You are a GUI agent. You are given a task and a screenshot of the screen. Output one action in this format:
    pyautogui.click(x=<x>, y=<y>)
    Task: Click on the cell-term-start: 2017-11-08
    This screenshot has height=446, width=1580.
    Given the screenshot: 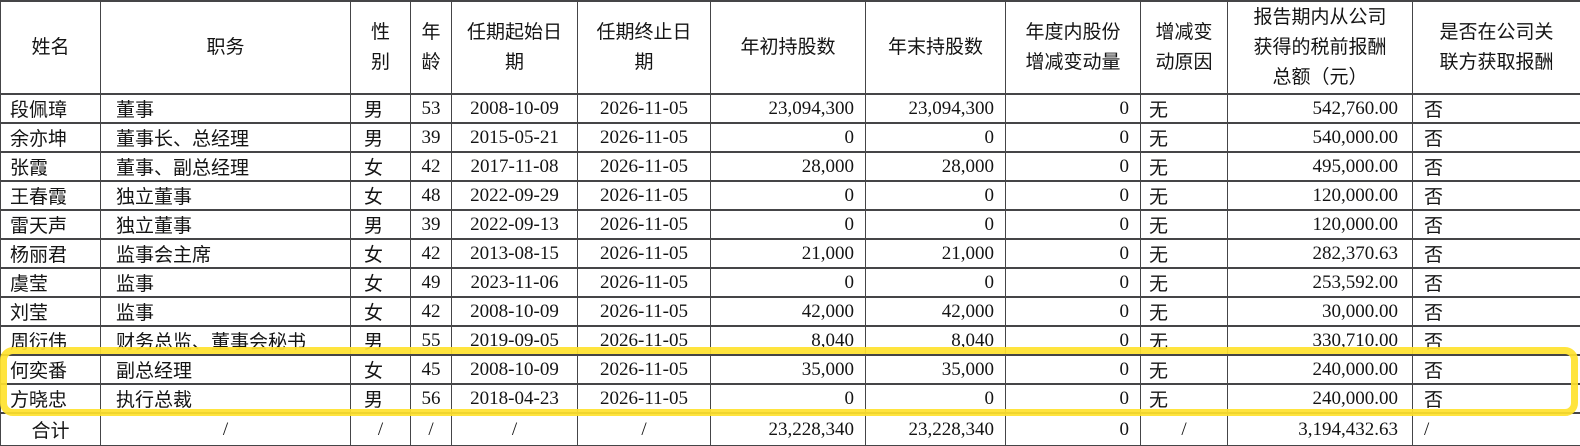 What is the action you would take?
    pyautogui.click(x=514, y=166)
    